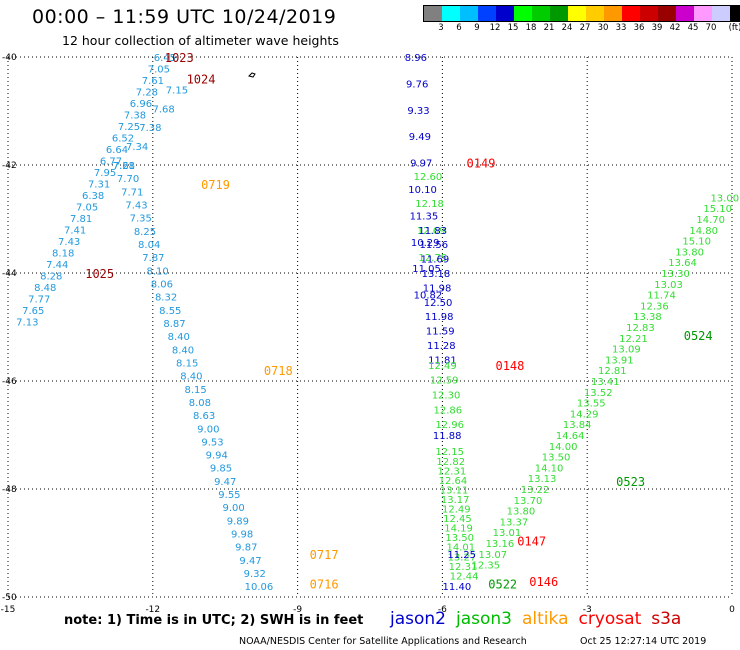  Describe the element at coordinates (183, 350) in the screenshot. I see `swh-value: 8.40` at that location.